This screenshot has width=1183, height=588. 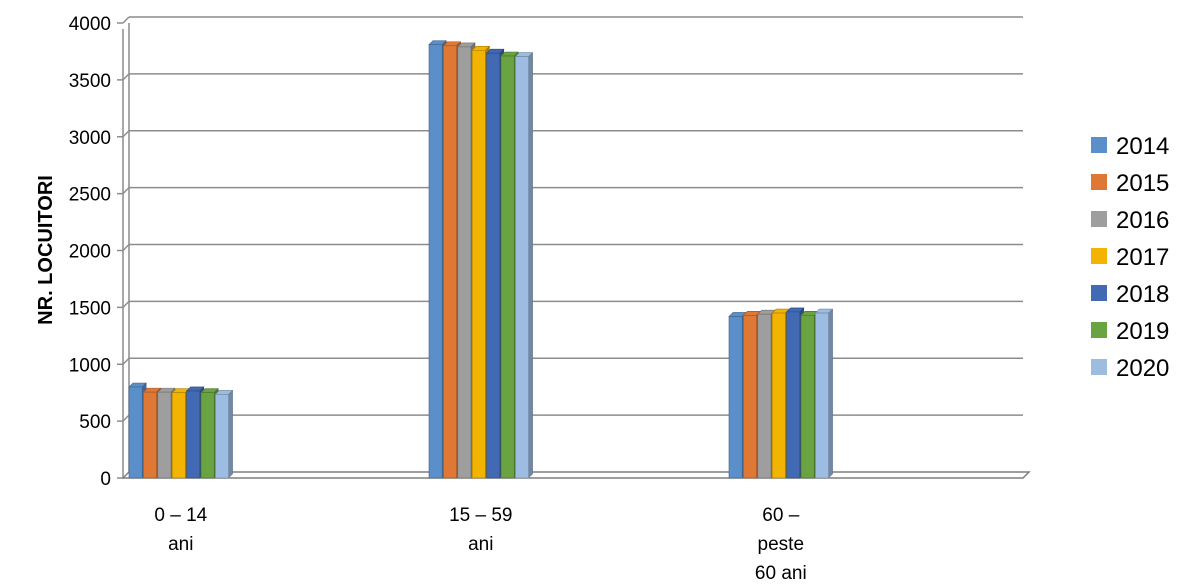 What do you see at coordinates (1142, 294) in the screenshot?
I see `legend-label: 2018` at bounding box center [1142, 294].